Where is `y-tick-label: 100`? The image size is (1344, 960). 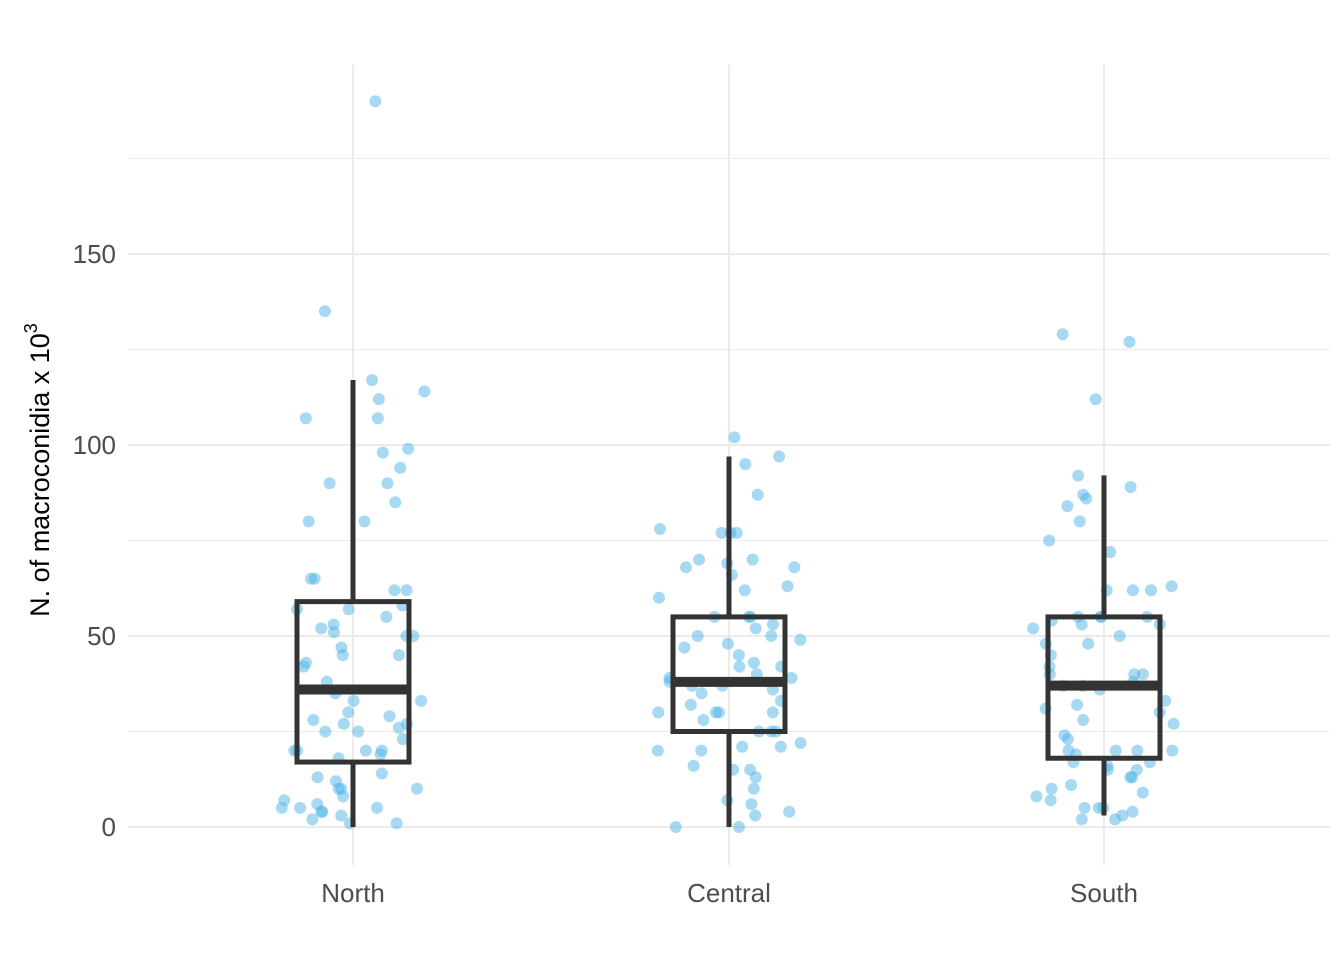
y-tick-label: 100 is located at coordinates (94, 445).